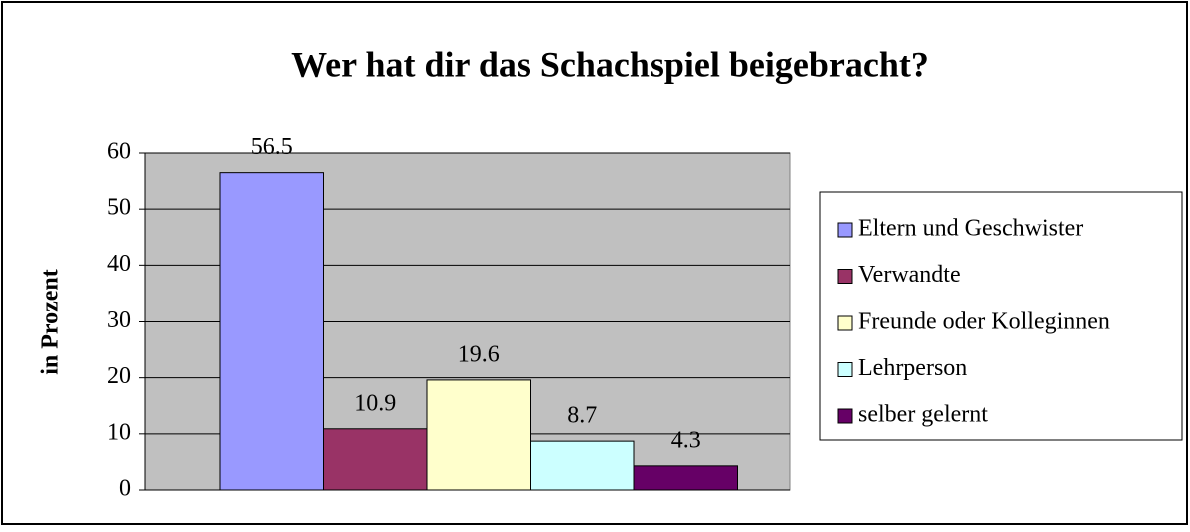 The image size is (1190, 532). What do you see at coordinates (909, 275) in the screenshot?
I see `legend-label: Verwandte` at bounding box center [909, 275].